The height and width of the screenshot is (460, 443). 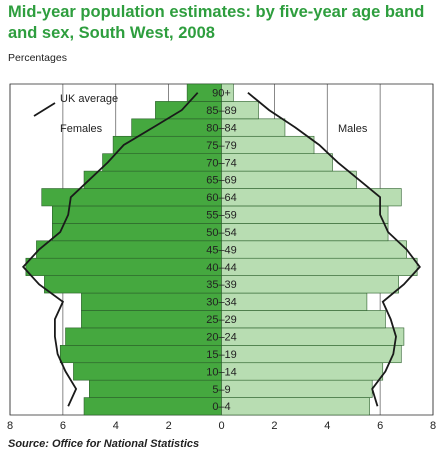 What do you see at coordinates (221, 407) in the screenshot?
I see `category-label: 0–4` at bounding box center [221, 407].